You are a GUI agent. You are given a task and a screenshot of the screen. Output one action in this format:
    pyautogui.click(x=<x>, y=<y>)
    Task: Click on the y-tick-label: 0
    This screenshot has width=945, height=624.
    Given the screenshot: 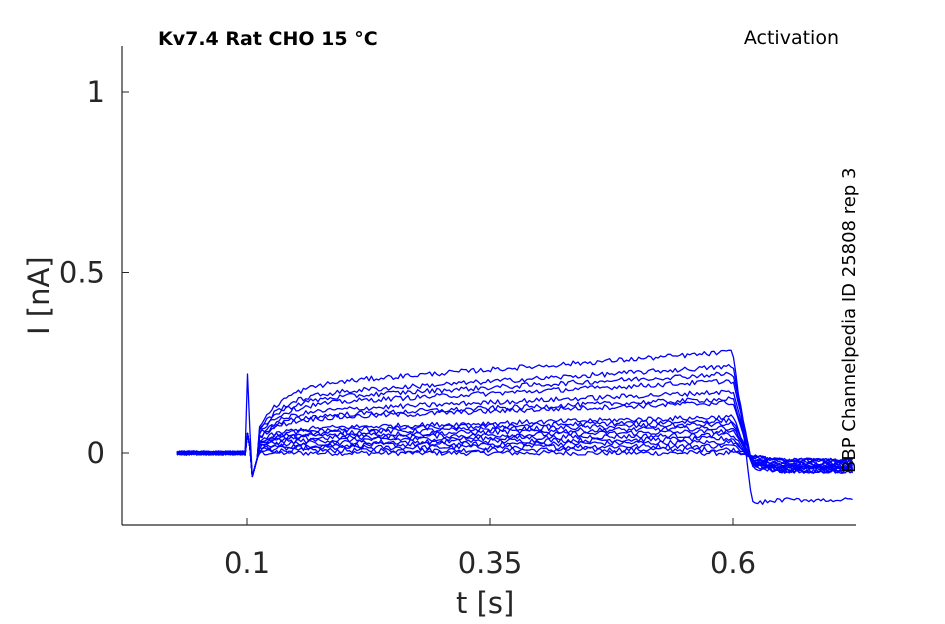 What is the action you would take?
    pyautogui.click(x=96, y=453)
    